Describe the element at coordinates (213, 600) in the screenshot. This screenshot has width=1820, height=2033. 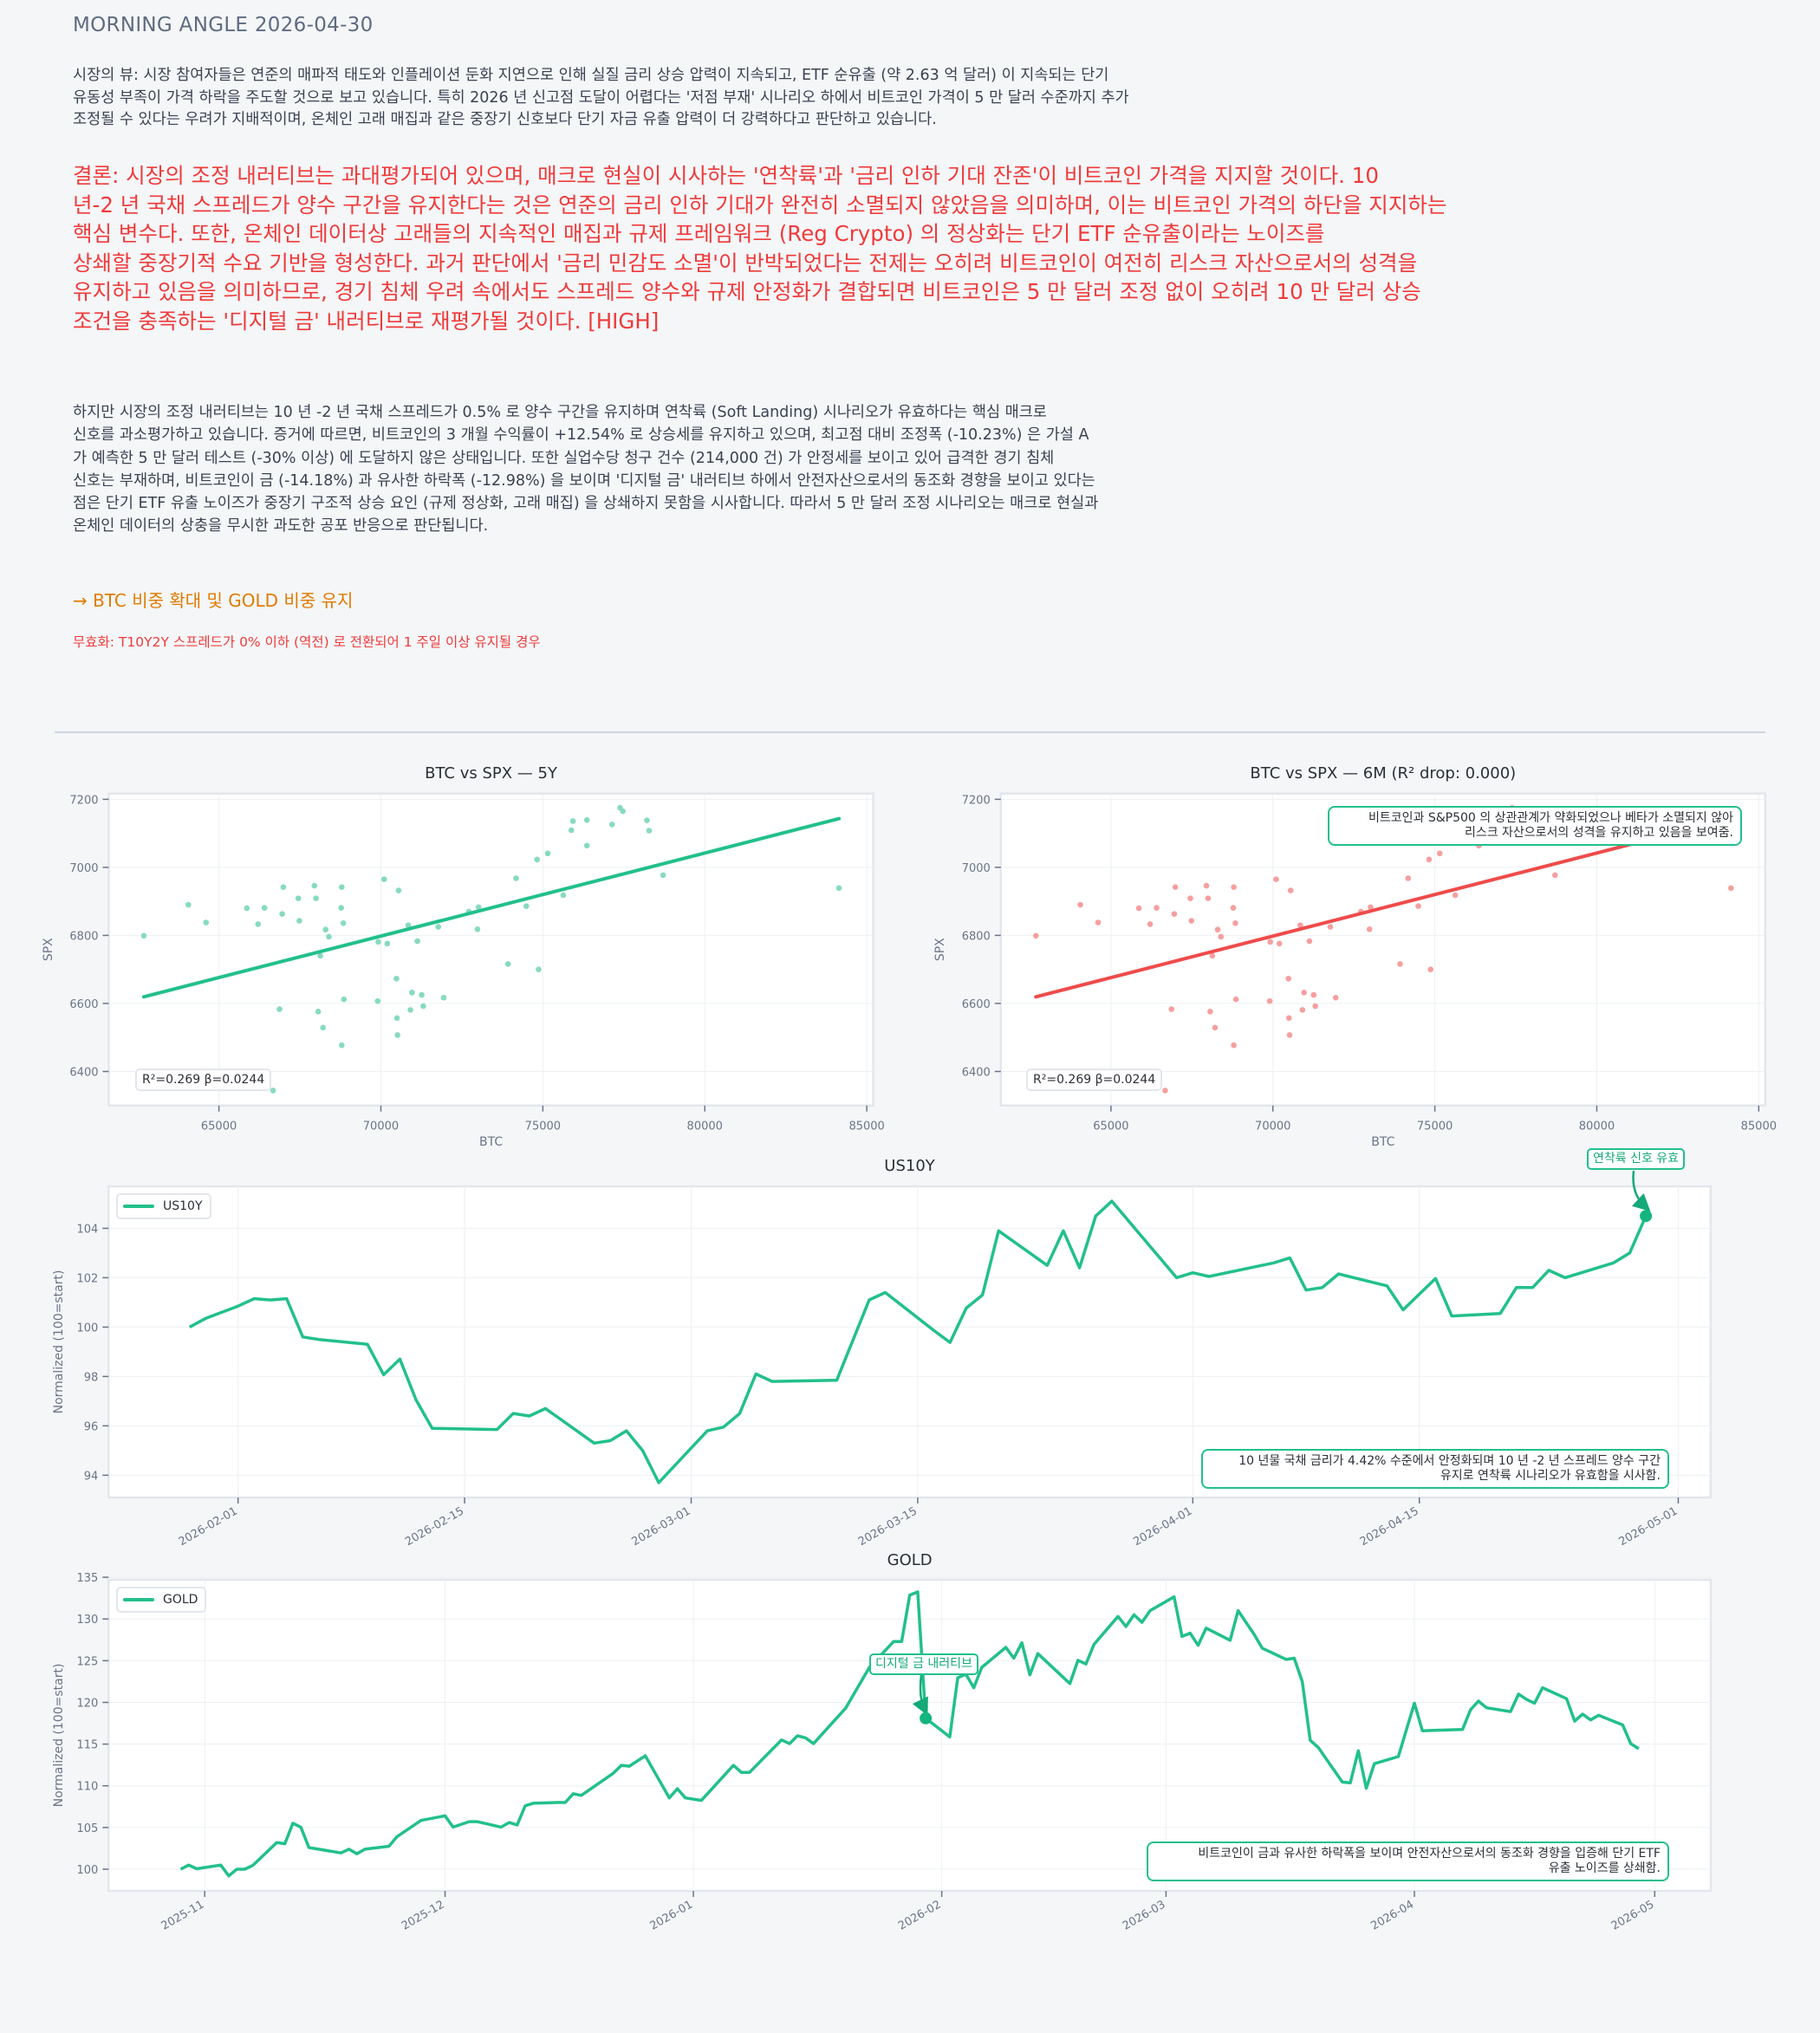
I see `action-recommendation: → BTC 비중 확대 및 GOLD 비중 유지` at that location.